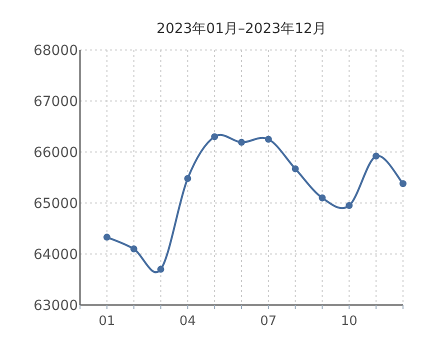 This screenshot has width=436, height=342. What do you see at coordinates (55, 306) in the screenshot?
I see `y-tick-label: 63000` at bounding box center [55, 306].